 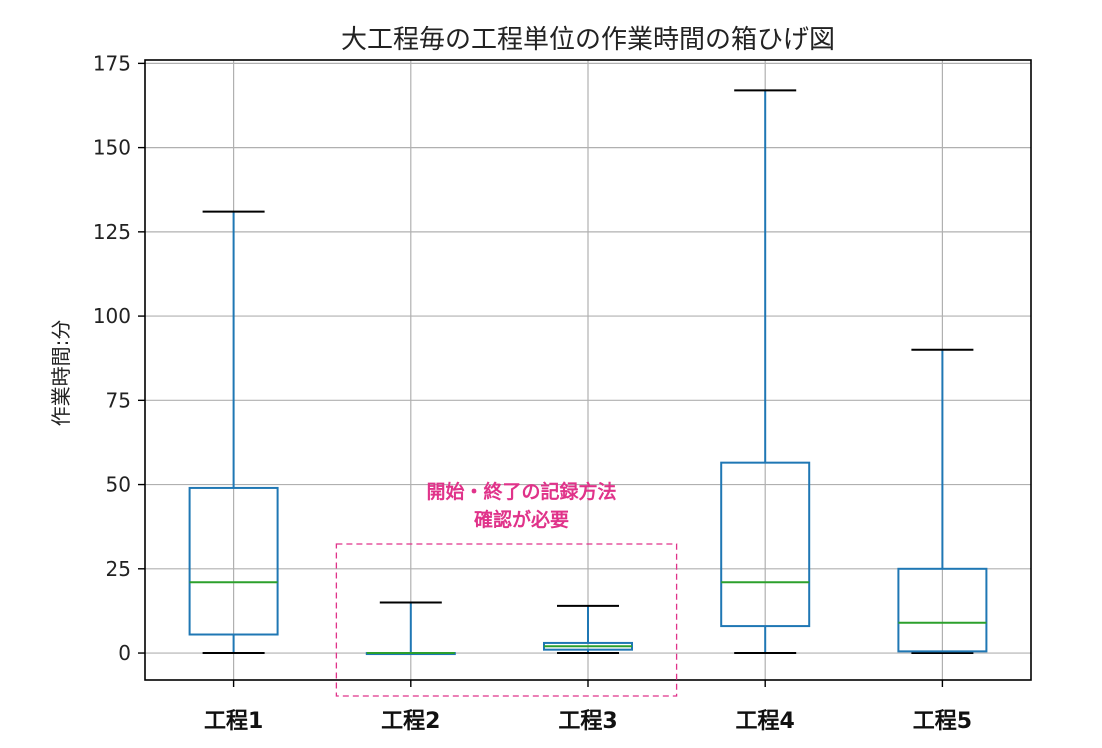 I want to click on y-tick-label: 150, so click(x=112, y=148).